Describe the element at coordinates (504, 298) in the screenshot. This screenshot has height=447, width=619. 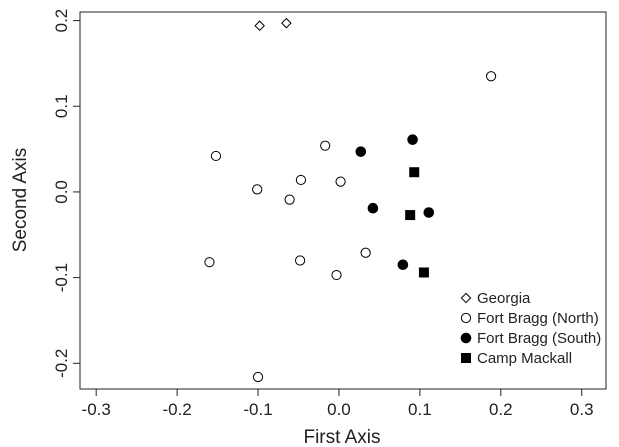
I see `legend-label: Georgia` at that location.